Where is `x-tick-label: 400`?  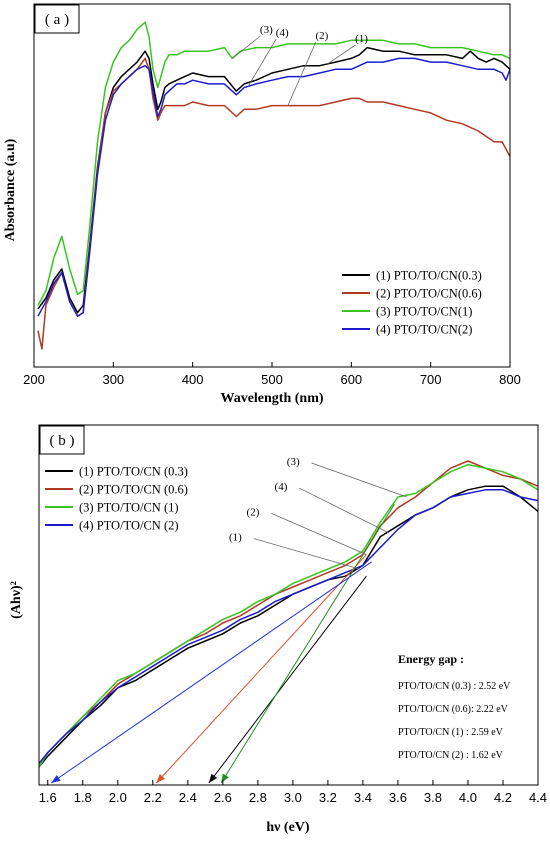
x-tick-label: 400 is located at coordinates (193, 379).